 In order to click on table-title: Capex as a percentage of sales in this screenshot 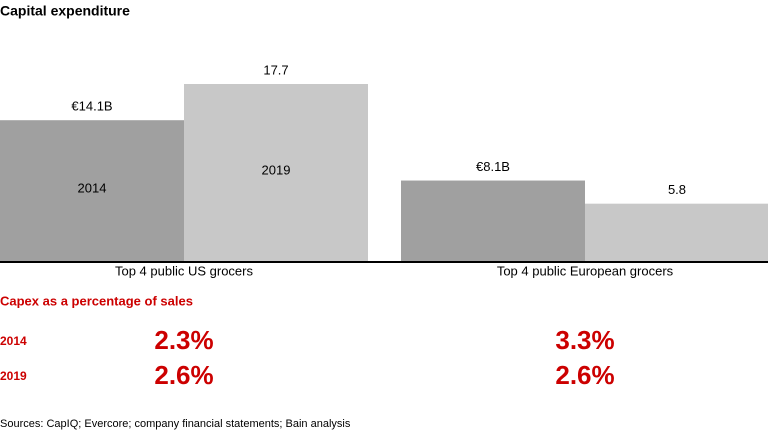, I will do `click(96, 300)`.